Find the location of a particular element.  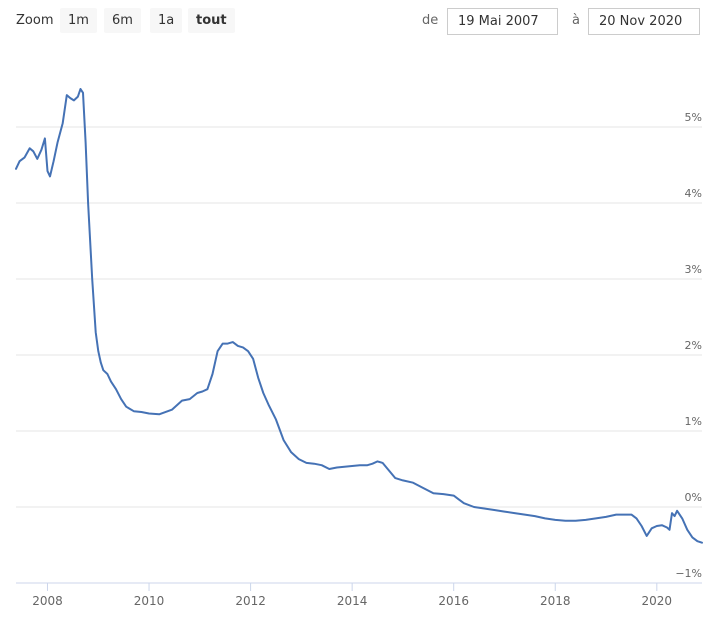

to-date-input: 20 Nov 2020 is located at coordinates (644, 21).